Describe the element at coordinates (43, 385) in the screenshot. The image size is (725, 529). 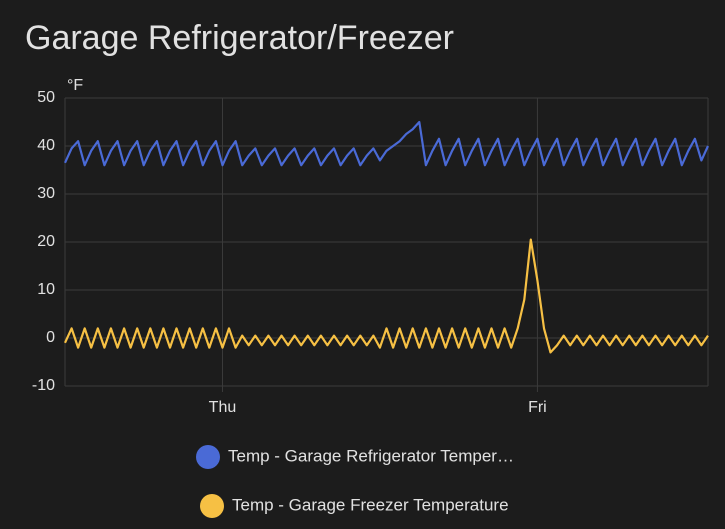
I see `y-tick-label: -10` at that location.